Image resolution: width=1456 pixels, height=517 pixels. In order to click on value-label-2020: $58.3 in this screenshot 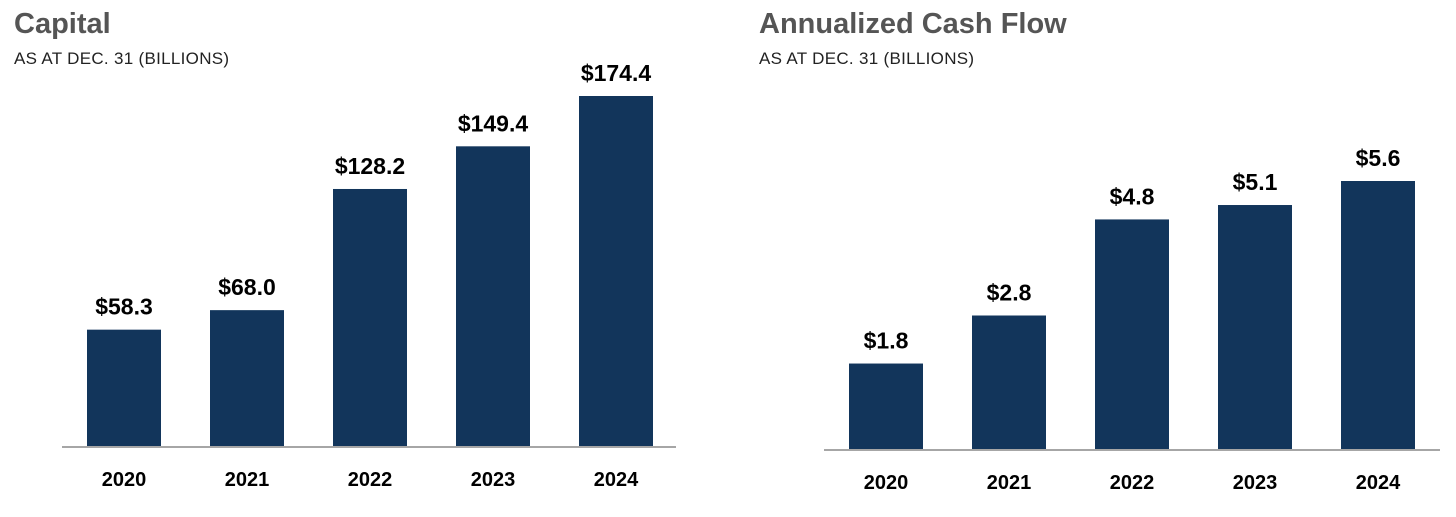, I will do `click(124, 307)`.